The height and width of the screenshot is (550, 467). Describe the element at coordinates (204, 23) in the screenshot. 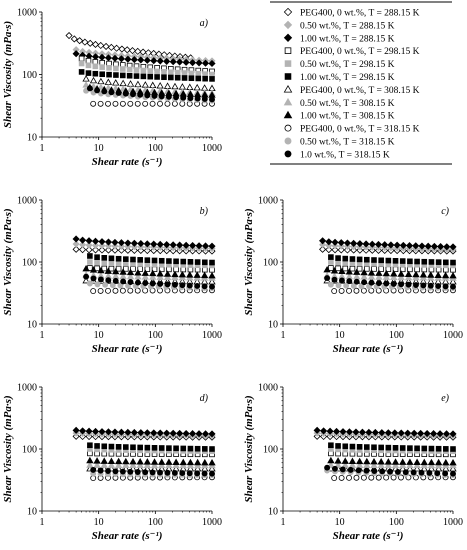

I see `panel-label: a)` at that location.